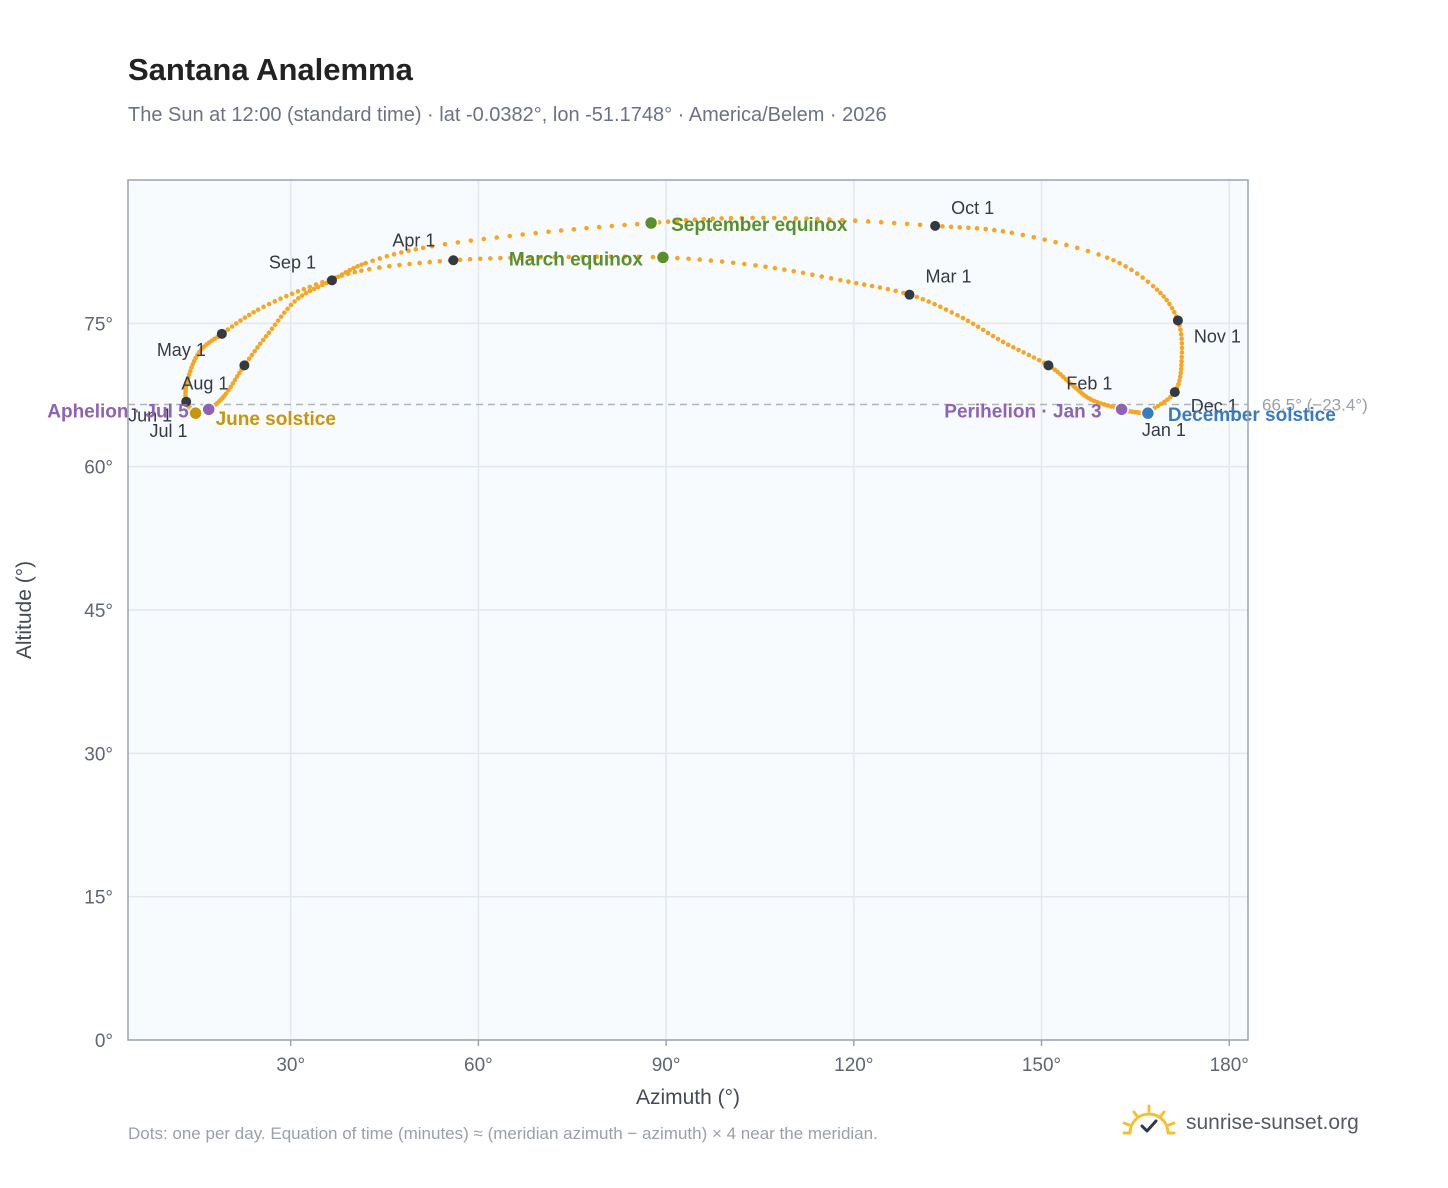 The width and height of the screenshot is (1448, 1188). I want to click on y-axis-label: Altitude (°), so click(24, 610).